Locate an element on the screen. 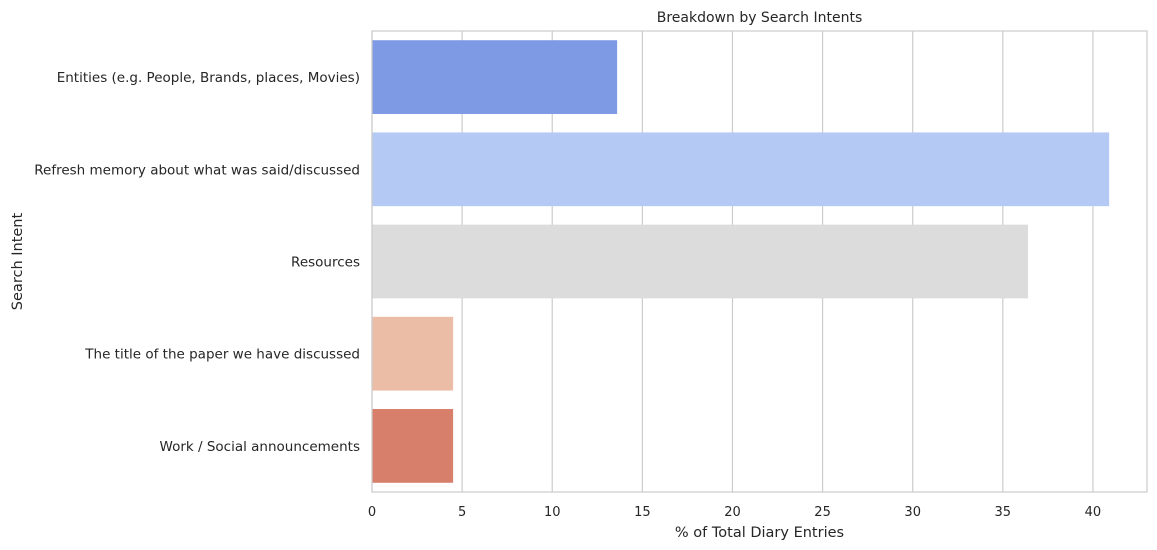  x-axis-label: % of Total Diary Entries is located at coordinates (759, 533).